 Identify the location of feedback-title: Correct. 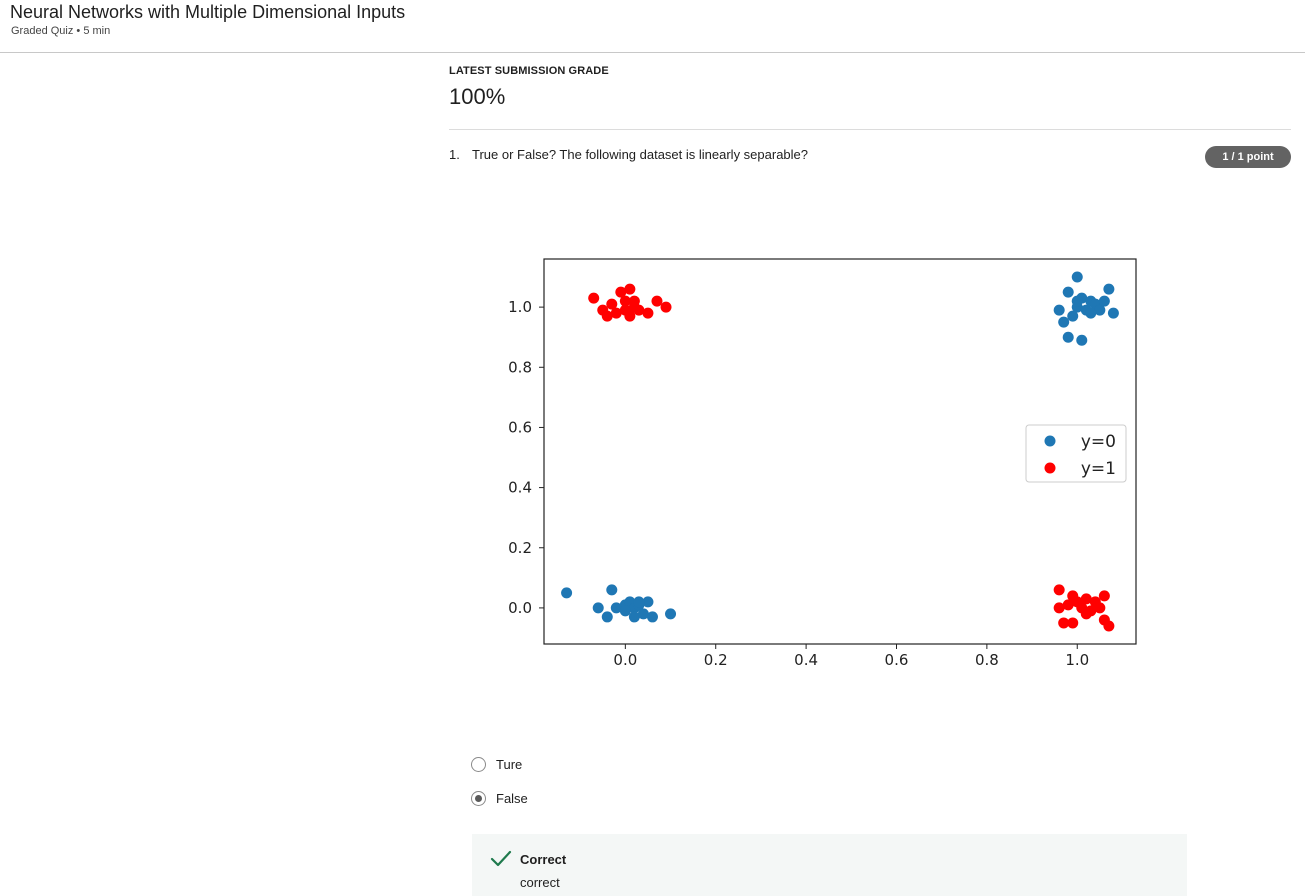
(543, 859).